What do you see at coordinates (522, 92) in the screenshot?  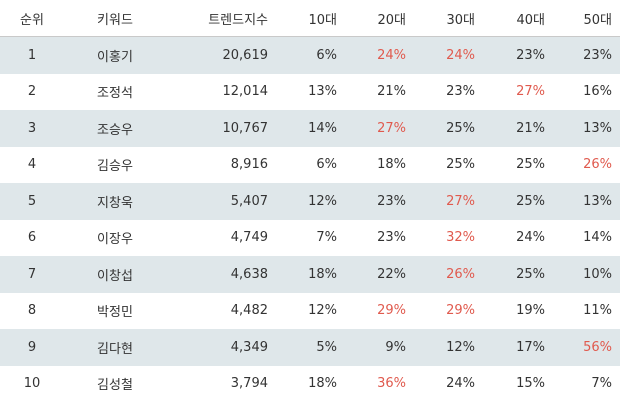 I see `age-40s-cell: 27%` at bounding box center [522, 92].